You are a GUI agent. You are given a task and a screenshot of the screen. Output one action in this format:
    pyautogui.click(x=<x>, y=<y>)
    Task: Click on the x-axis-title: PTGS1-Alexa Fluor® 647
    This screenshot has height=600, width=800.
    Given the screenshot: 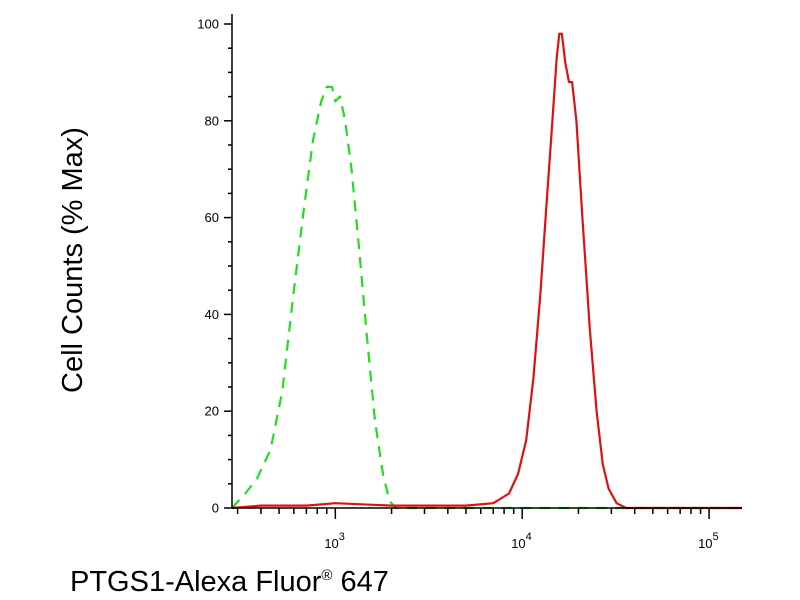 What is the action you would take?
    pyautogui.click(x=229, y=582)
    